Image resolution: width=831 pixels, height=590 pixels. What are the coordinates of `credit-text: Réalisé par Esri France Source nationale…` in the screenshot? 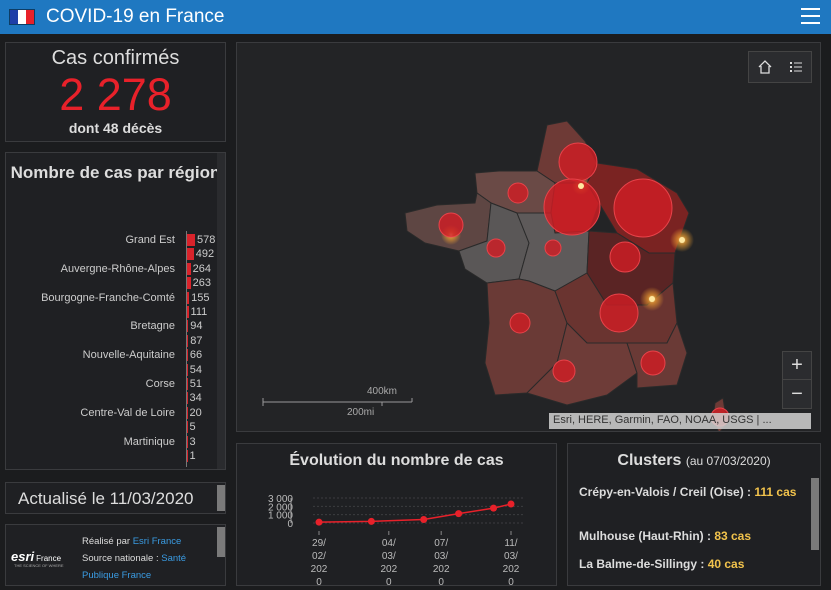 It's located at (134, 558).